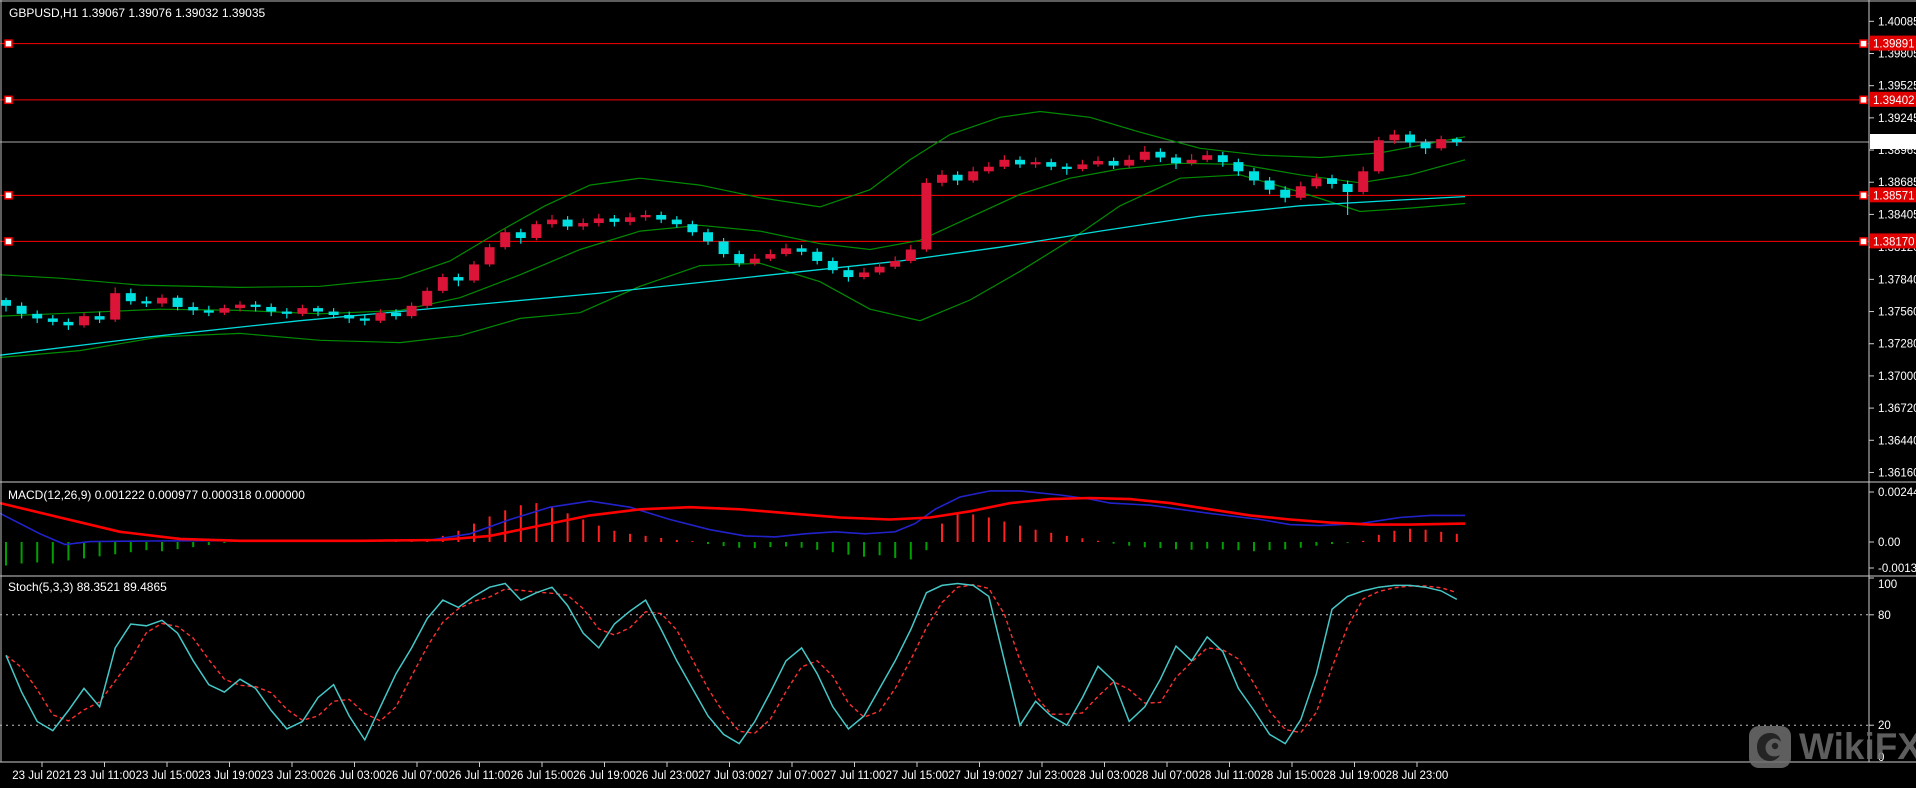 The image size is (1916, 788). What do you see at coordinates (1897, 280) in the screenshot?
I see `price-axis-tick-label: 1.37840` at bounding box center [1897, 280].